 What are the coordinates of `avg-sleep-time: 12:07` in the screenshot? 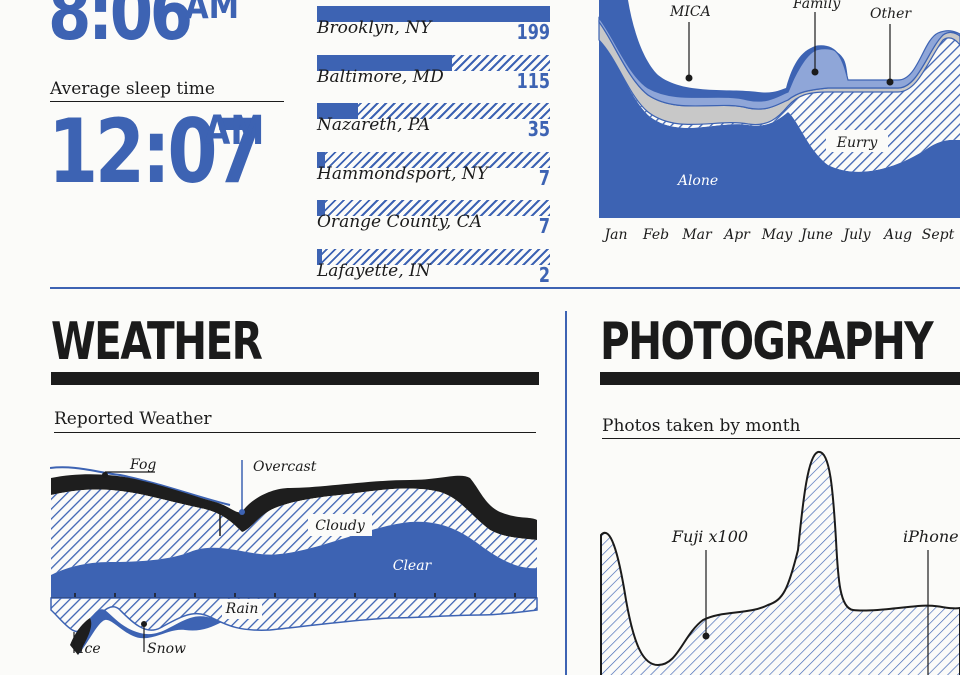 It's located at (156, 151).